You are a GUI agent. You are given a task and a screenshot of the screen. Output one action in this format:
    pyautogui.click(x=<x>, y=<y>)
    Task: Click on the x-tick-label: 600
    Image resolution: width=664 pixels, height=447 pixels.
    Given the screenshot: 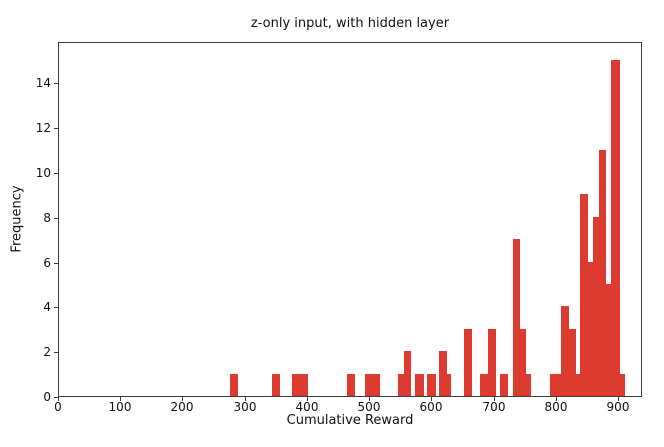 What is the action you would take?
    pyautogui.click(x=431, y=407)
    